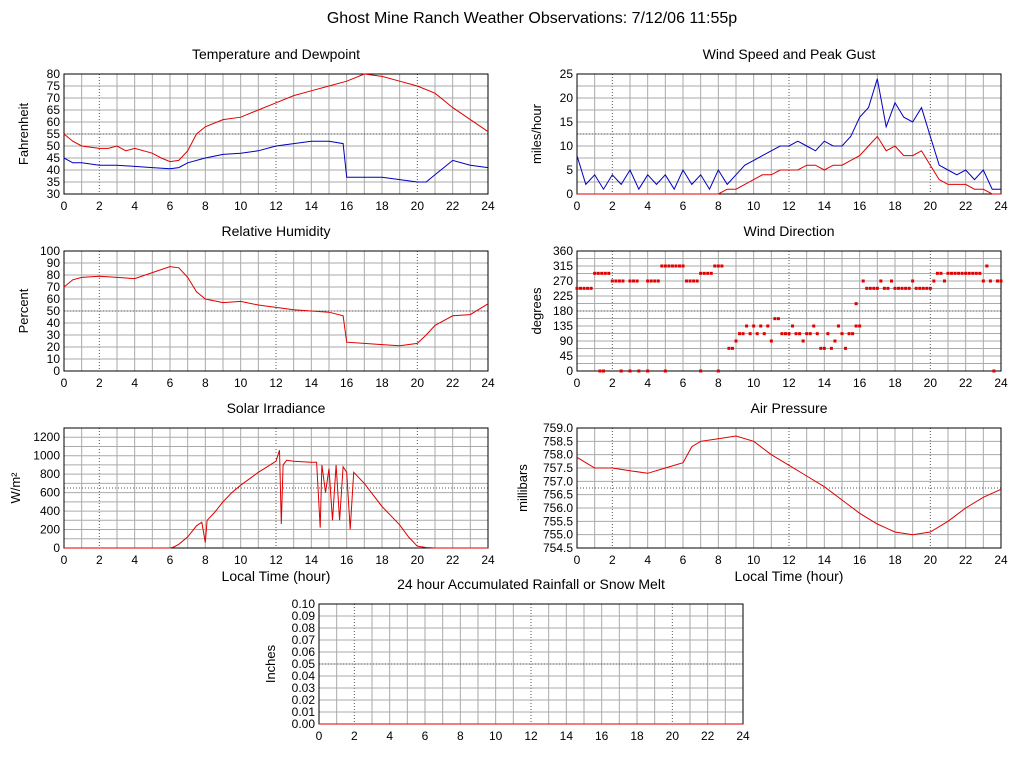 This screenshot has height=768, width=1024. What do you see at coordinates (966, 206) in the screenshot?
I see `wind-speed-xtick-label: 22` at bounding box center [966, 206].